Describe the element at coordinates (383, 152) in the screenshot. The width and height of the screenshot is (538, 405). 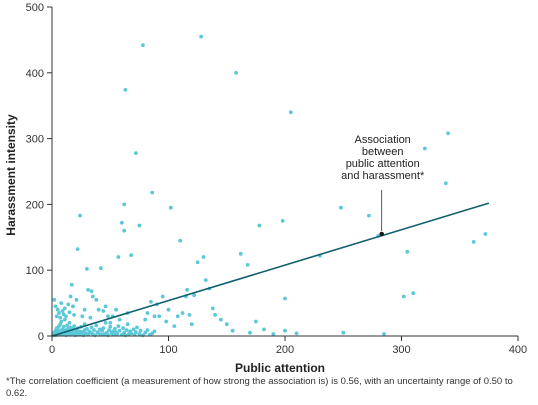
I see `annotation-line: between` at that location.